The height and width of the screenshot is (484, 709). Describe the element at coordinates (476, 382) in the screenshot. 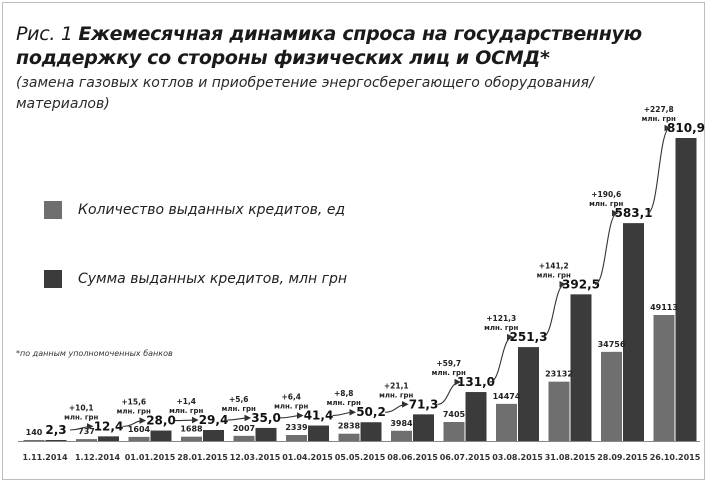

I see `sum-data-label: 131,0` at that location.